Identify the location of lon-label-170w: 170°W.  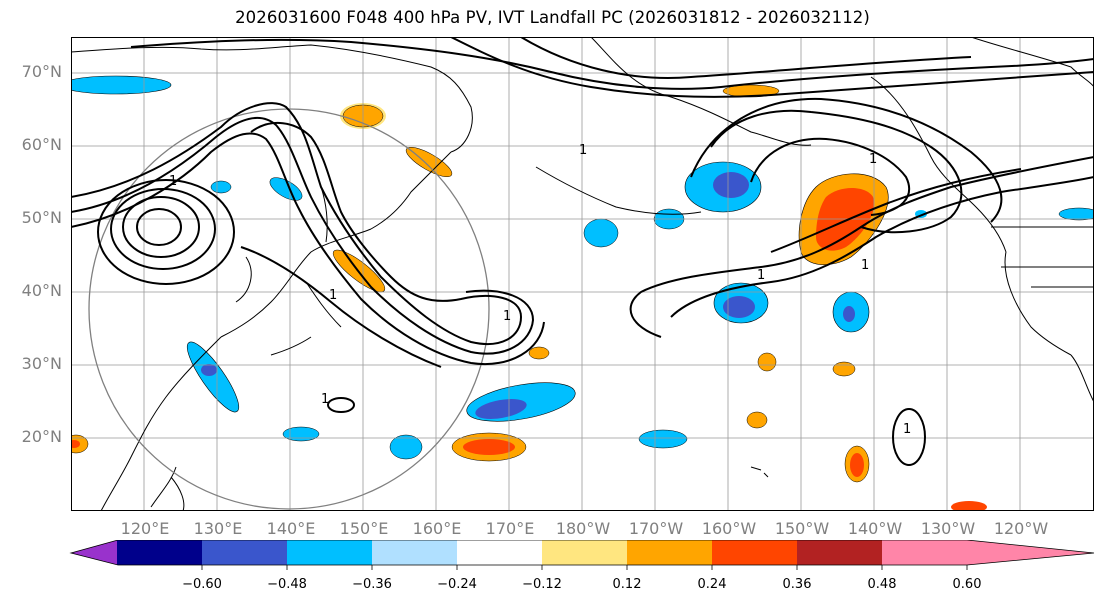
(656, 528).